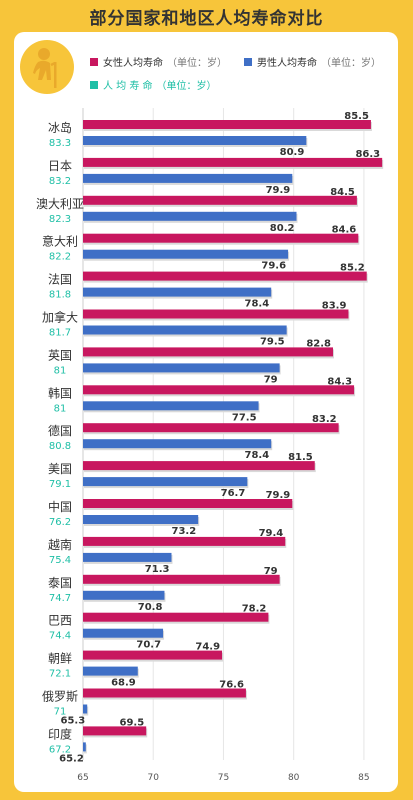 The width and height of the screenshot is (413, 800). What do you see at coordinates (278, 495) in the screenshot?
I see `female-value-label: 79.9` at bounding box center [278, 495].